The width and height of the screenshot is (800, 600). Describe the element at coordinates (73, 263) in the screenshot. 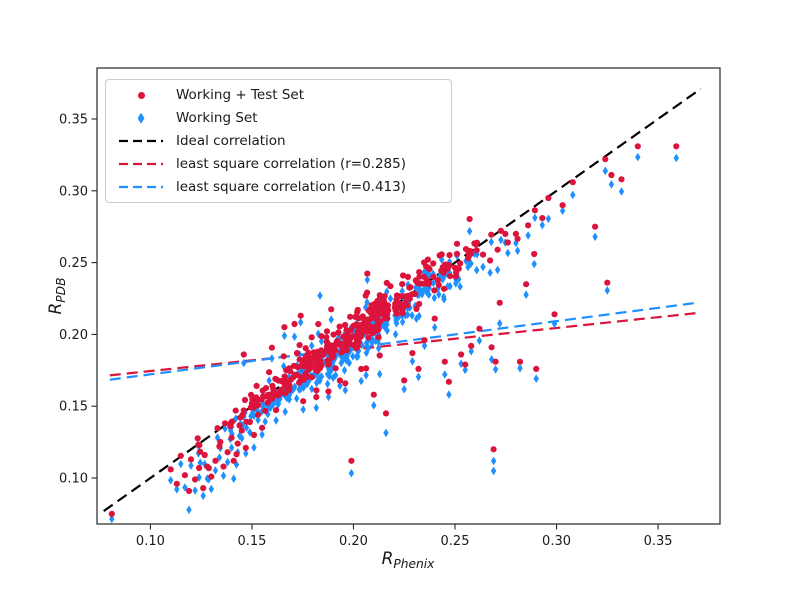

I see `y-tick-label: 0.25` at that location.